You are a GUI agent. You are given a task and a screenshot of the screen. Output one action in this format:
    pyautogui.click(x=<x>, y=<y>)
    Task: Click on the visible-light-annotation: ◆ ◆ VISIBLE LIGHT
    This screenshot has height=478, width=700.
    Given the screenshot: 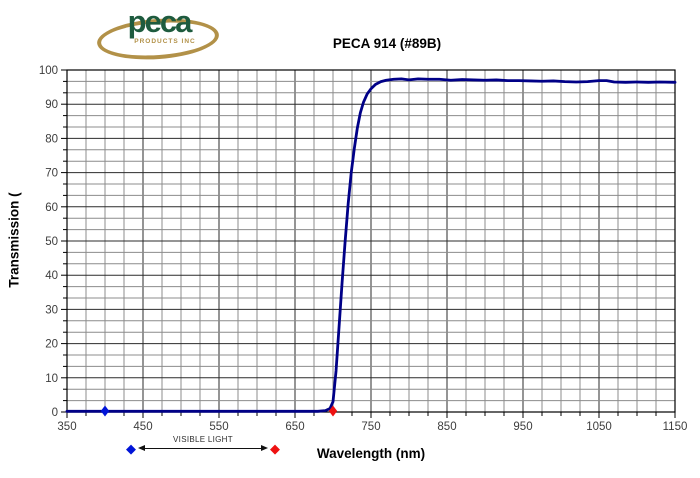 What is the action you would take?
    pyautogui.click(x=203, y=445)
    